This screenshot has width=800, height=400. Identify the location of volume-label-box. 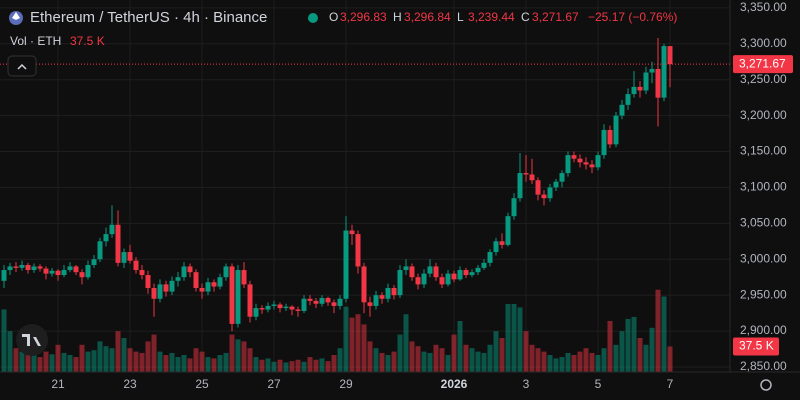
(756, 346).